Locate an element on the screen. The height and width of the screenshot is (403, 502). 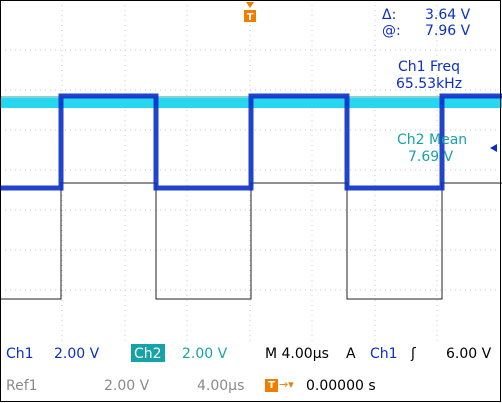
trigger-slope-icon: ʃ is located at coordinates (413, 354).